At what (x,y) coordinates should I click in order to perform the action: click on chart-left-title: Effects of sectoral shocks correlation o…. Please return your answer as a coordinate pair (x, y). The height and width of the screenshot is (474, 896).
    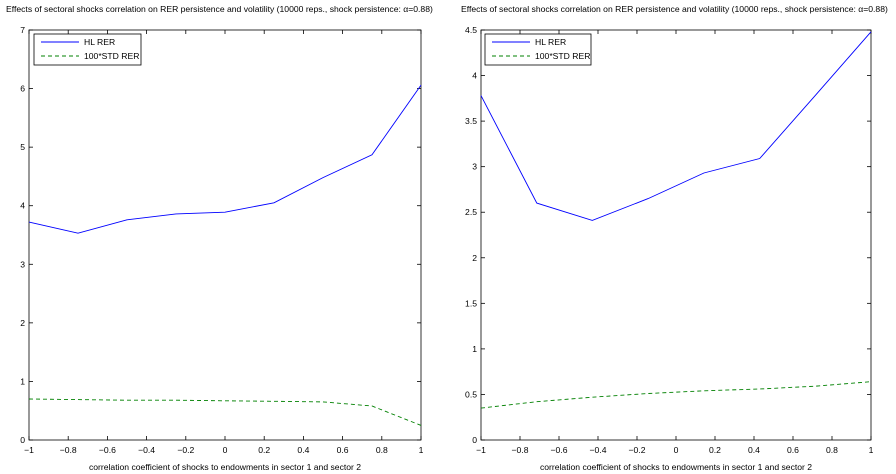
    Looking at the image, I should click on (219, 9).